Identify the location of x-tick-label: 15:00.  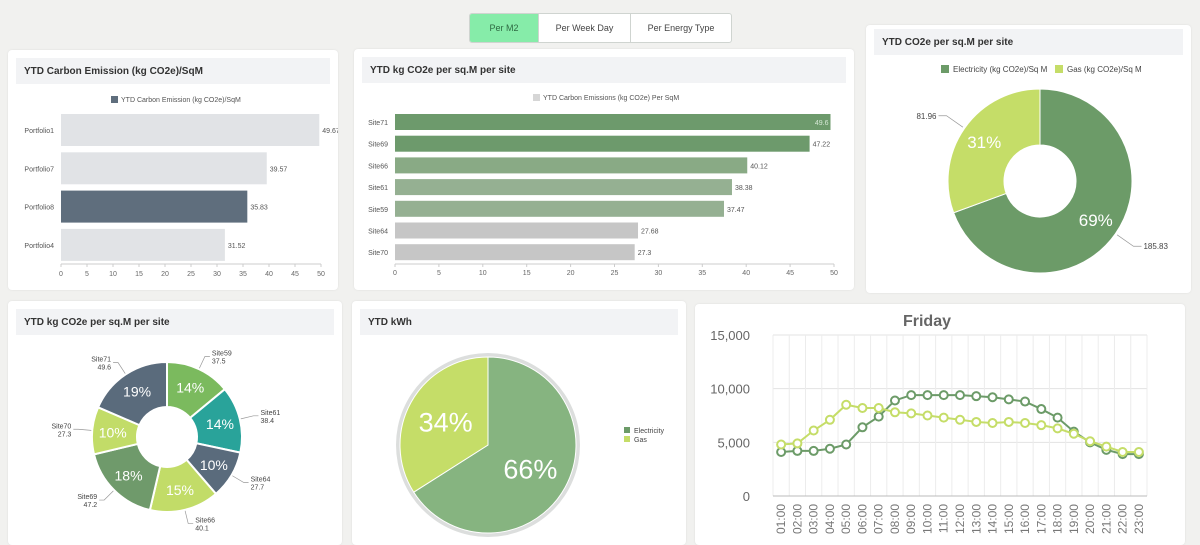
(1009, 519).